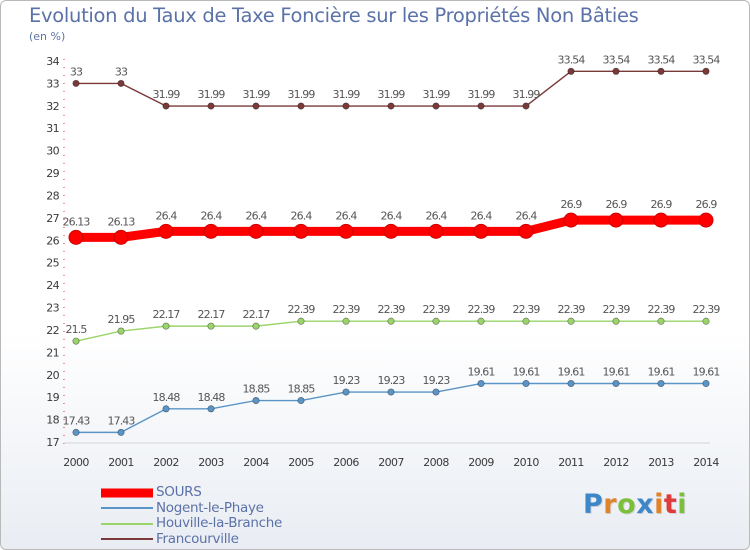  I want to click on y-tick-label: 29, so click(52, 173).